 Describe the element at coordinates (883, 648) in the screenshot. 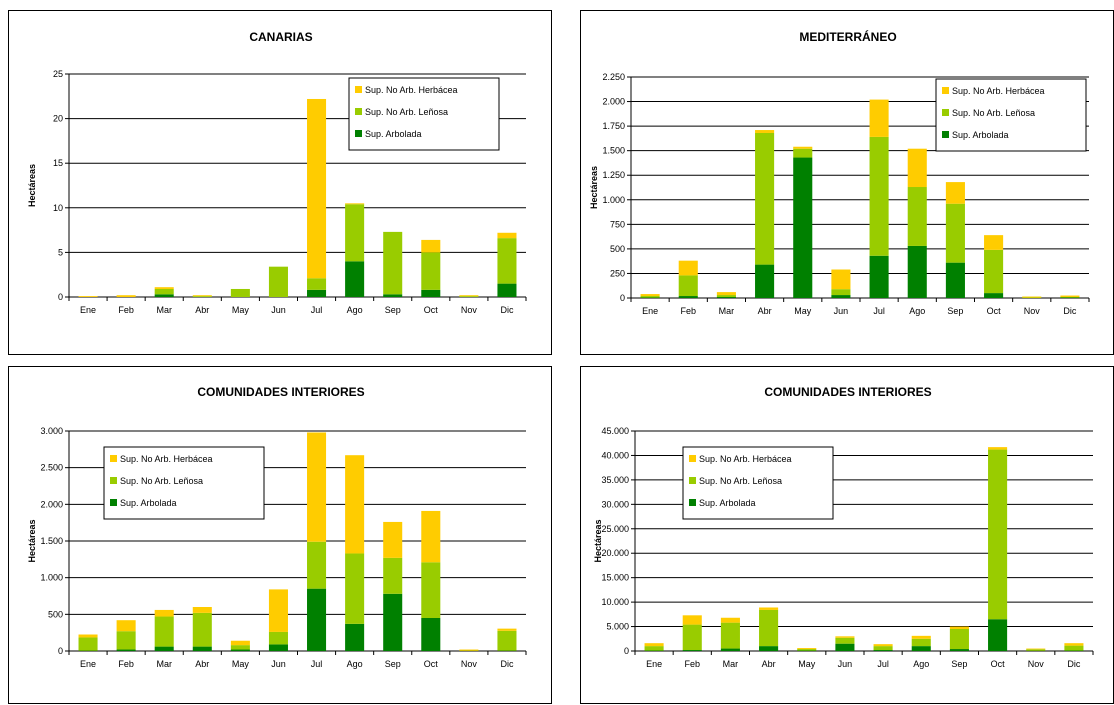

I see `bar-sup-no-arb-lenosa-jul` at that location.